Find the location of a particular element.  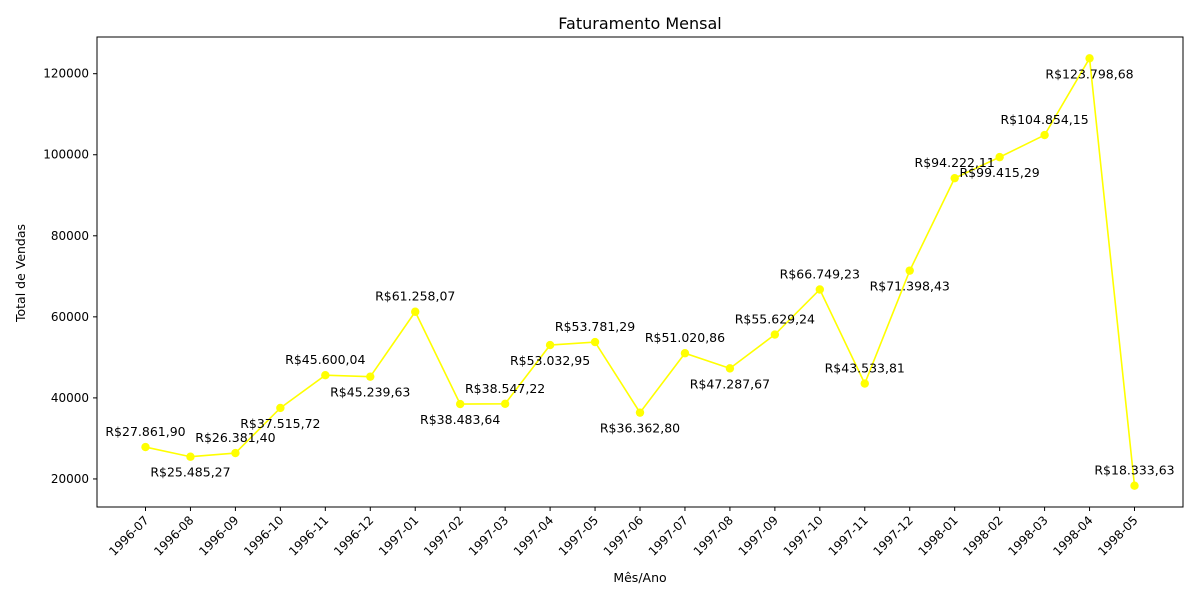

data-label: R$53.781,29 is located at coordinates (595, 326).